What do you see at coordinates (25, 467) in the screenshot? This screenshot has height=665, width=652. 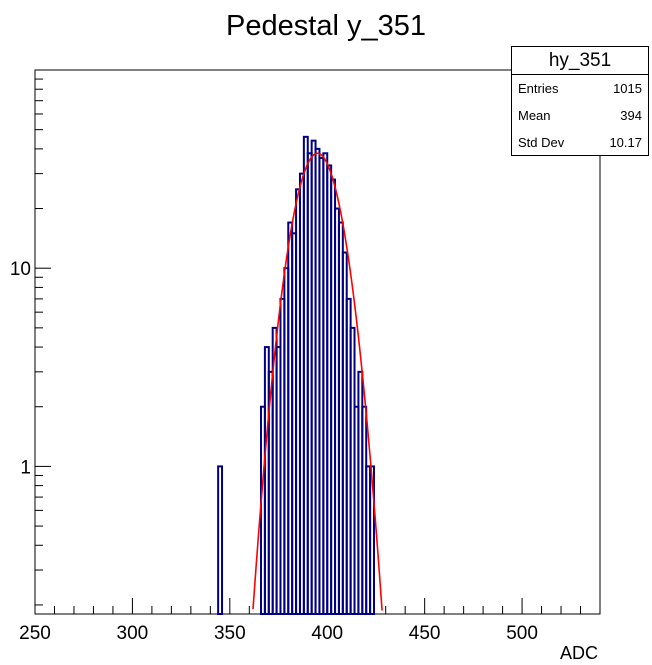 I see `y-tick-label: 1` at bounding box center [25, 467].